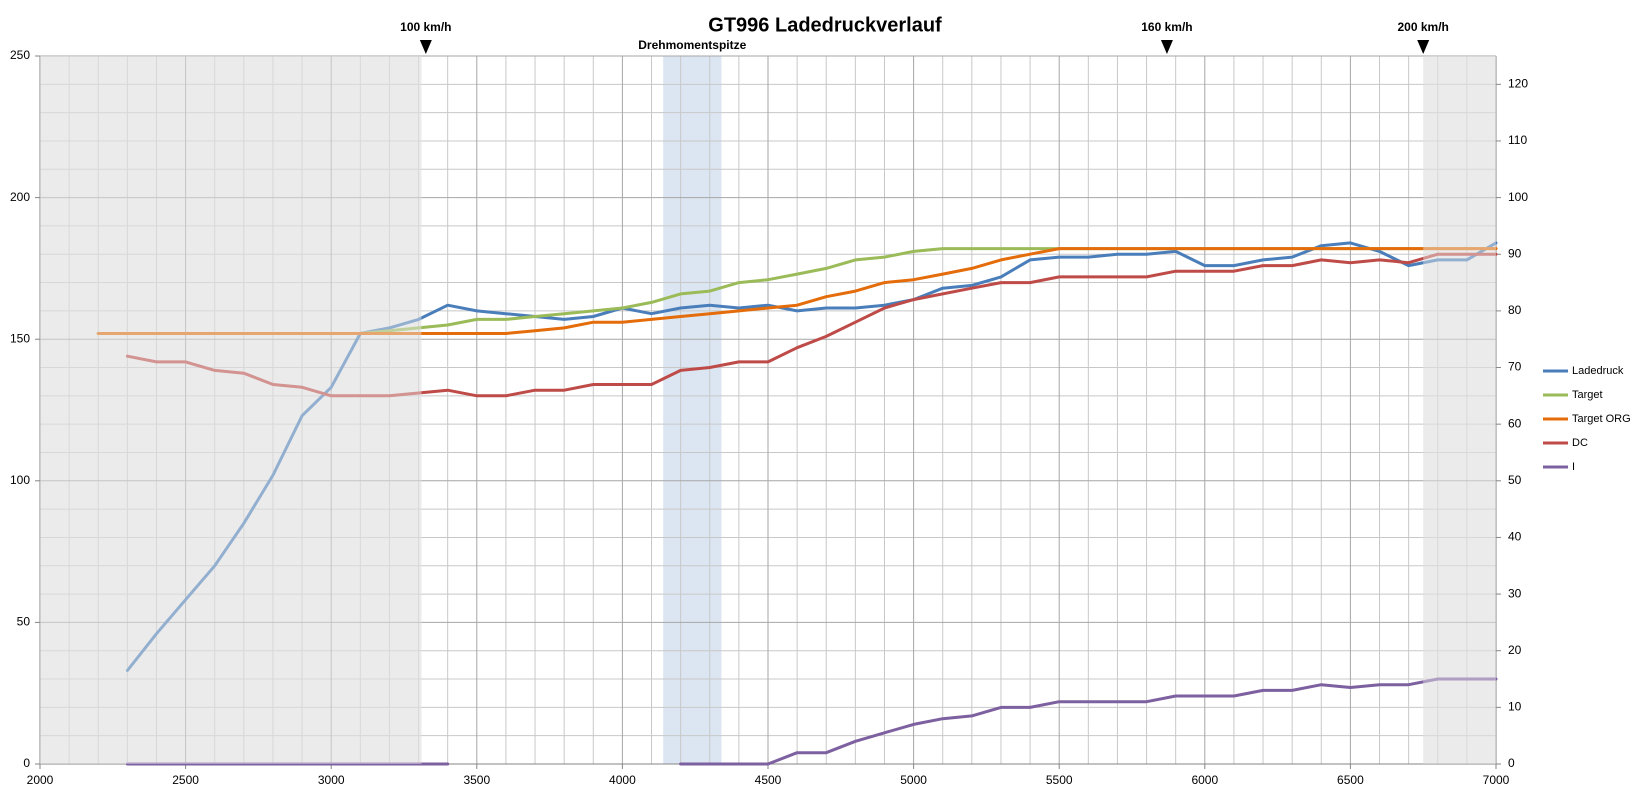  What do you see at coordinates (331, 780) in the screenshot?
I see `x-tick-label: 3000` at bounding box center [331, 780].